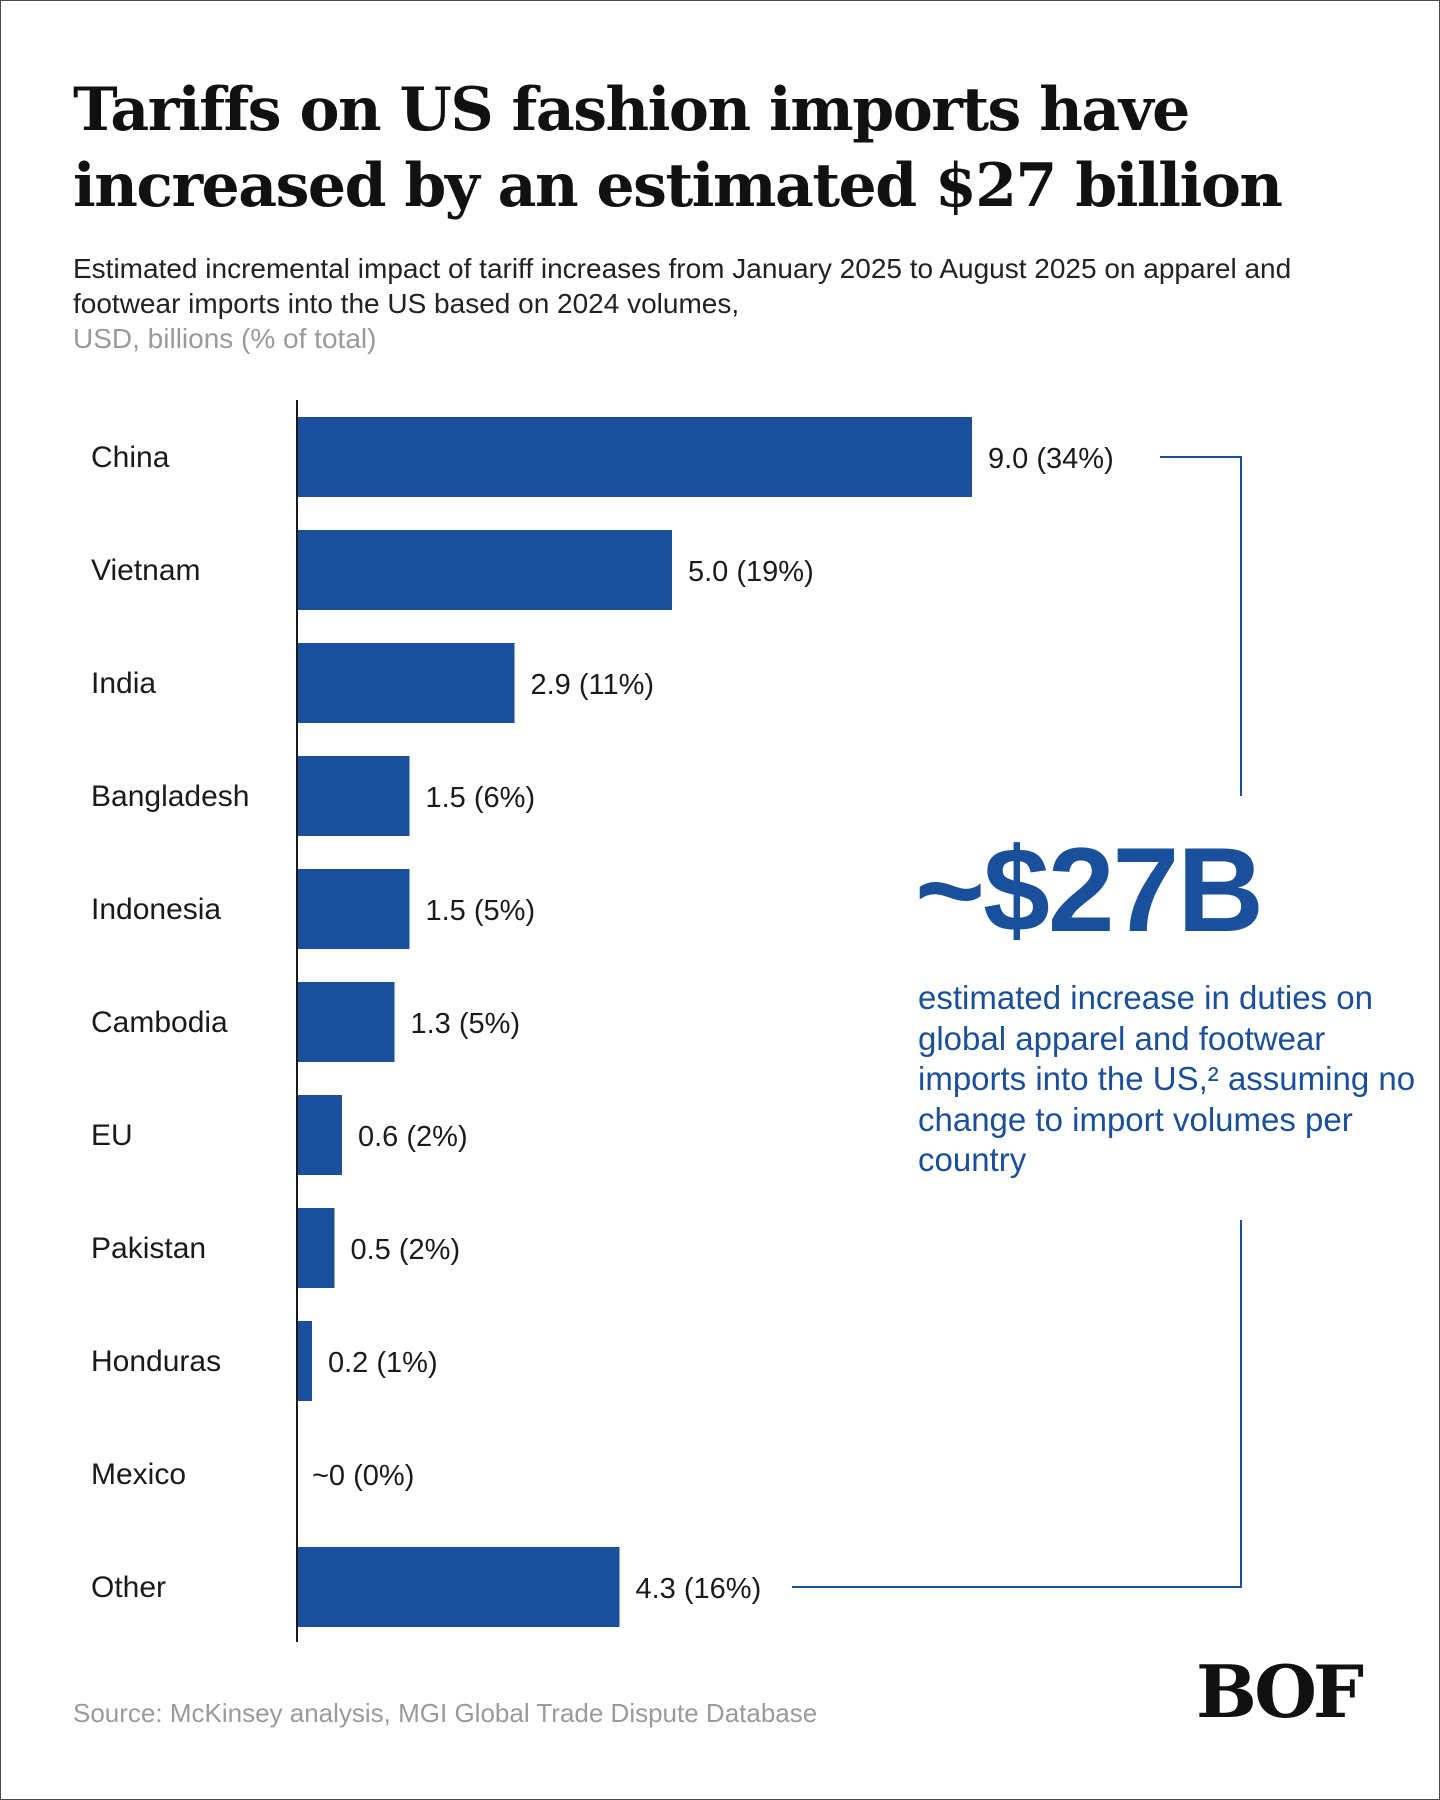 This screenshot has width=1440, height=1800. Describe the element at coordinates (593, 685) in the screenshot. I see `data-label: 2.9 (11%)` at that location.